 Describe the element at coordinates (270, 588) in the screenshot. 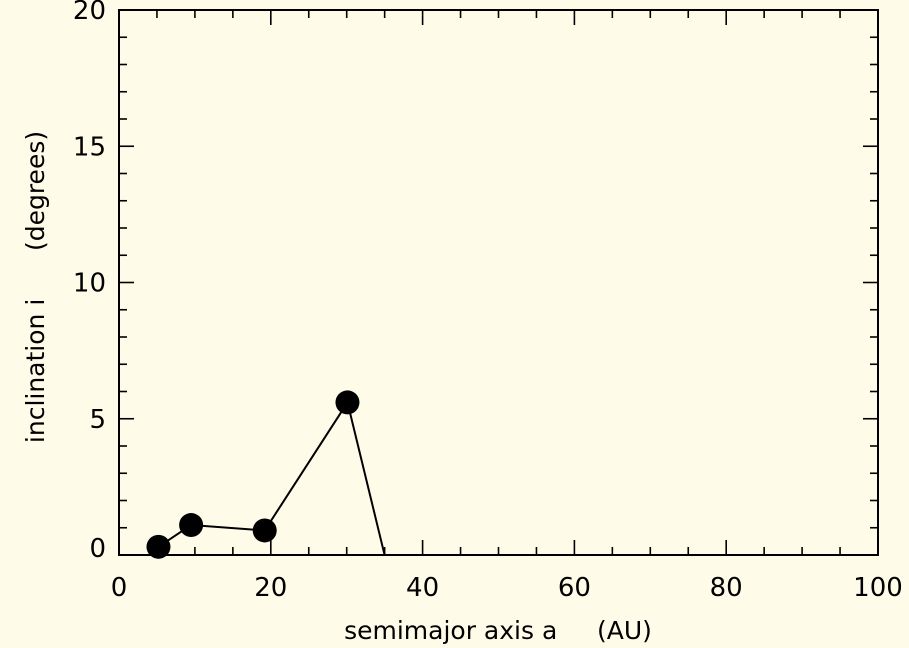

I see `x-tick-label: 20` at that location.